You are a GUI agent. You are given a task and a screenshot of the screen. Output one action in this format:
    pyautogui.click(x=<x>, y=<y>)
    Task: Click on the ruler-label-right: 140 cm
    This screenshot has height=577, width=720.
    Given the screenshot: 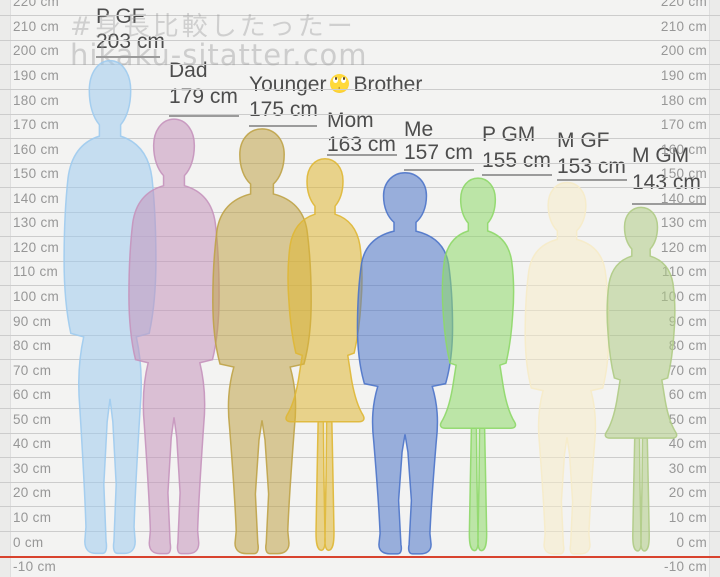 What is the action you would take?
    pyautogui.click(x=683, y=198)
    